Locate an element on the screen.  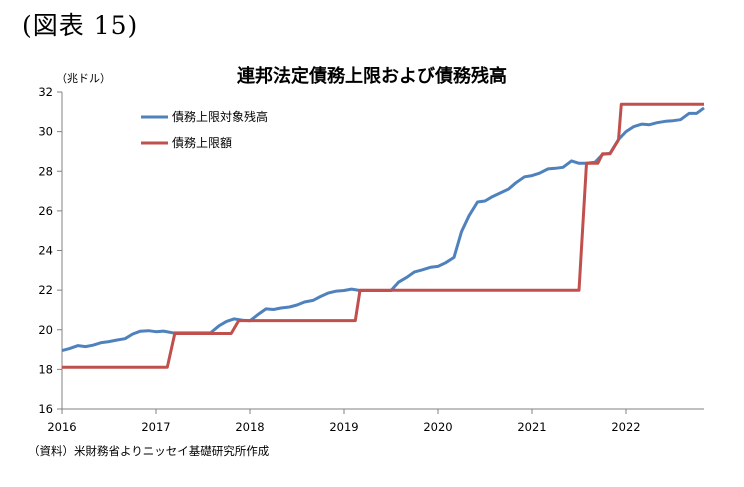
y-tick-label: 28 is located at coordinates (45, 171).